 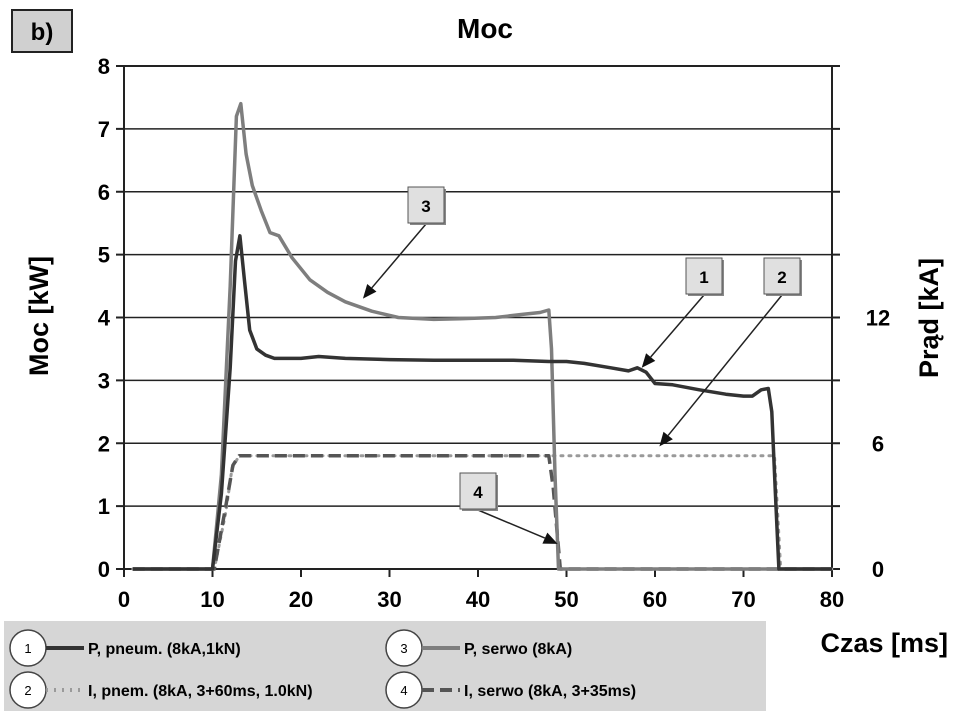 I want to click on y2-axis-ticks: 0 6 12, so click(x=861, y=323).